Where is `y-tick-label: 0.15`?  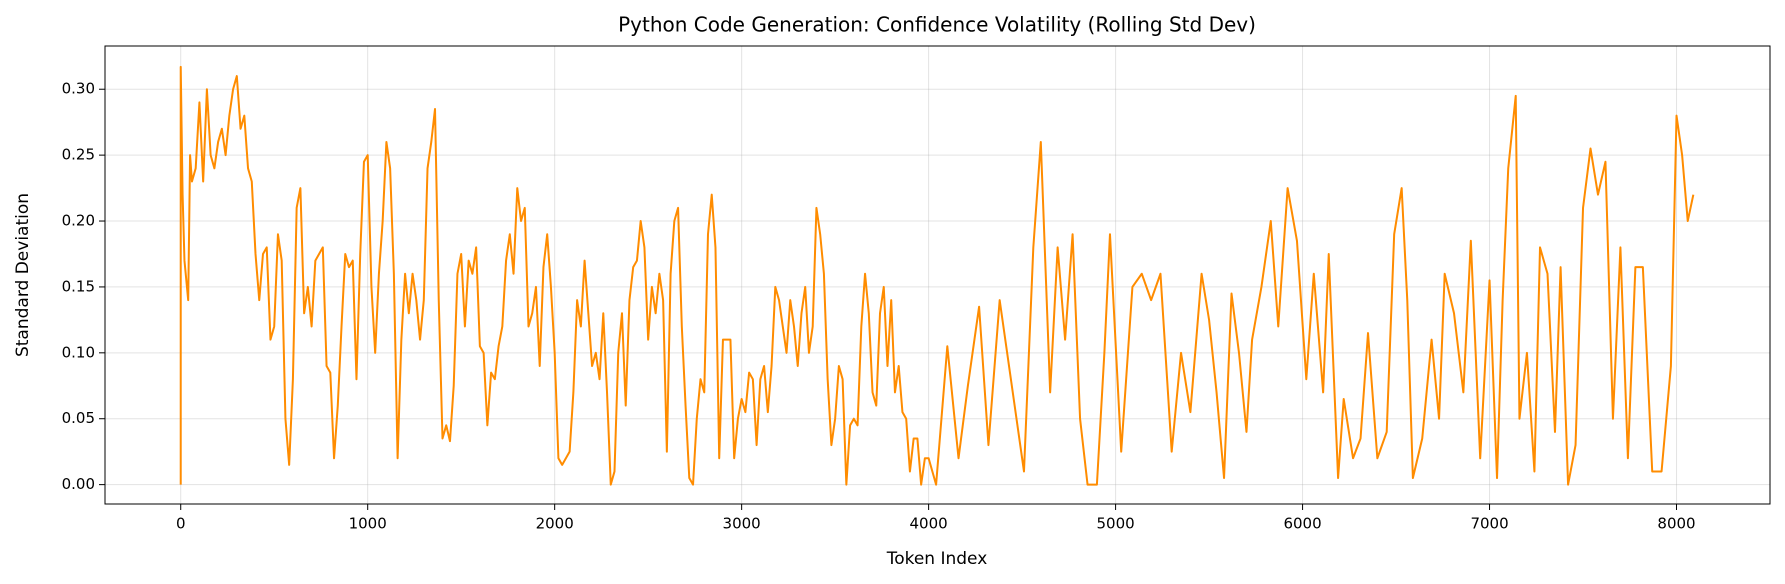
y-tick-label: 0.15 is located at coordinates (78, 286).